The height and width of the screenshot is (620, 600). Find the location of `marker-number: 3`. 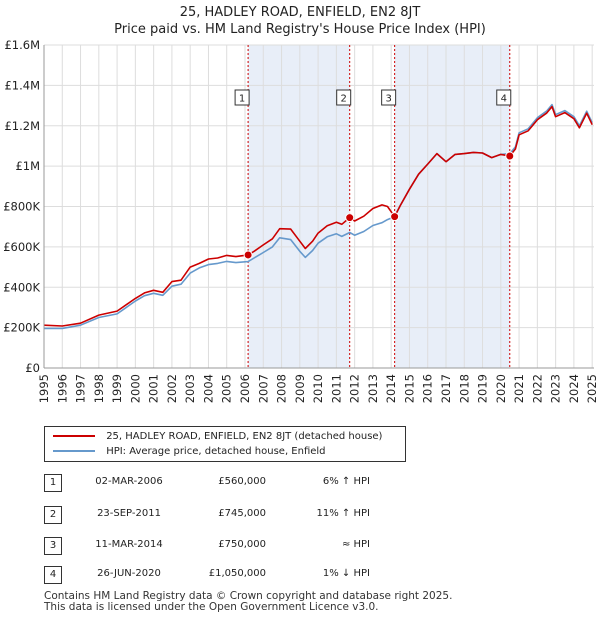

marker-number: 3 is located at coordinates (388, 99).